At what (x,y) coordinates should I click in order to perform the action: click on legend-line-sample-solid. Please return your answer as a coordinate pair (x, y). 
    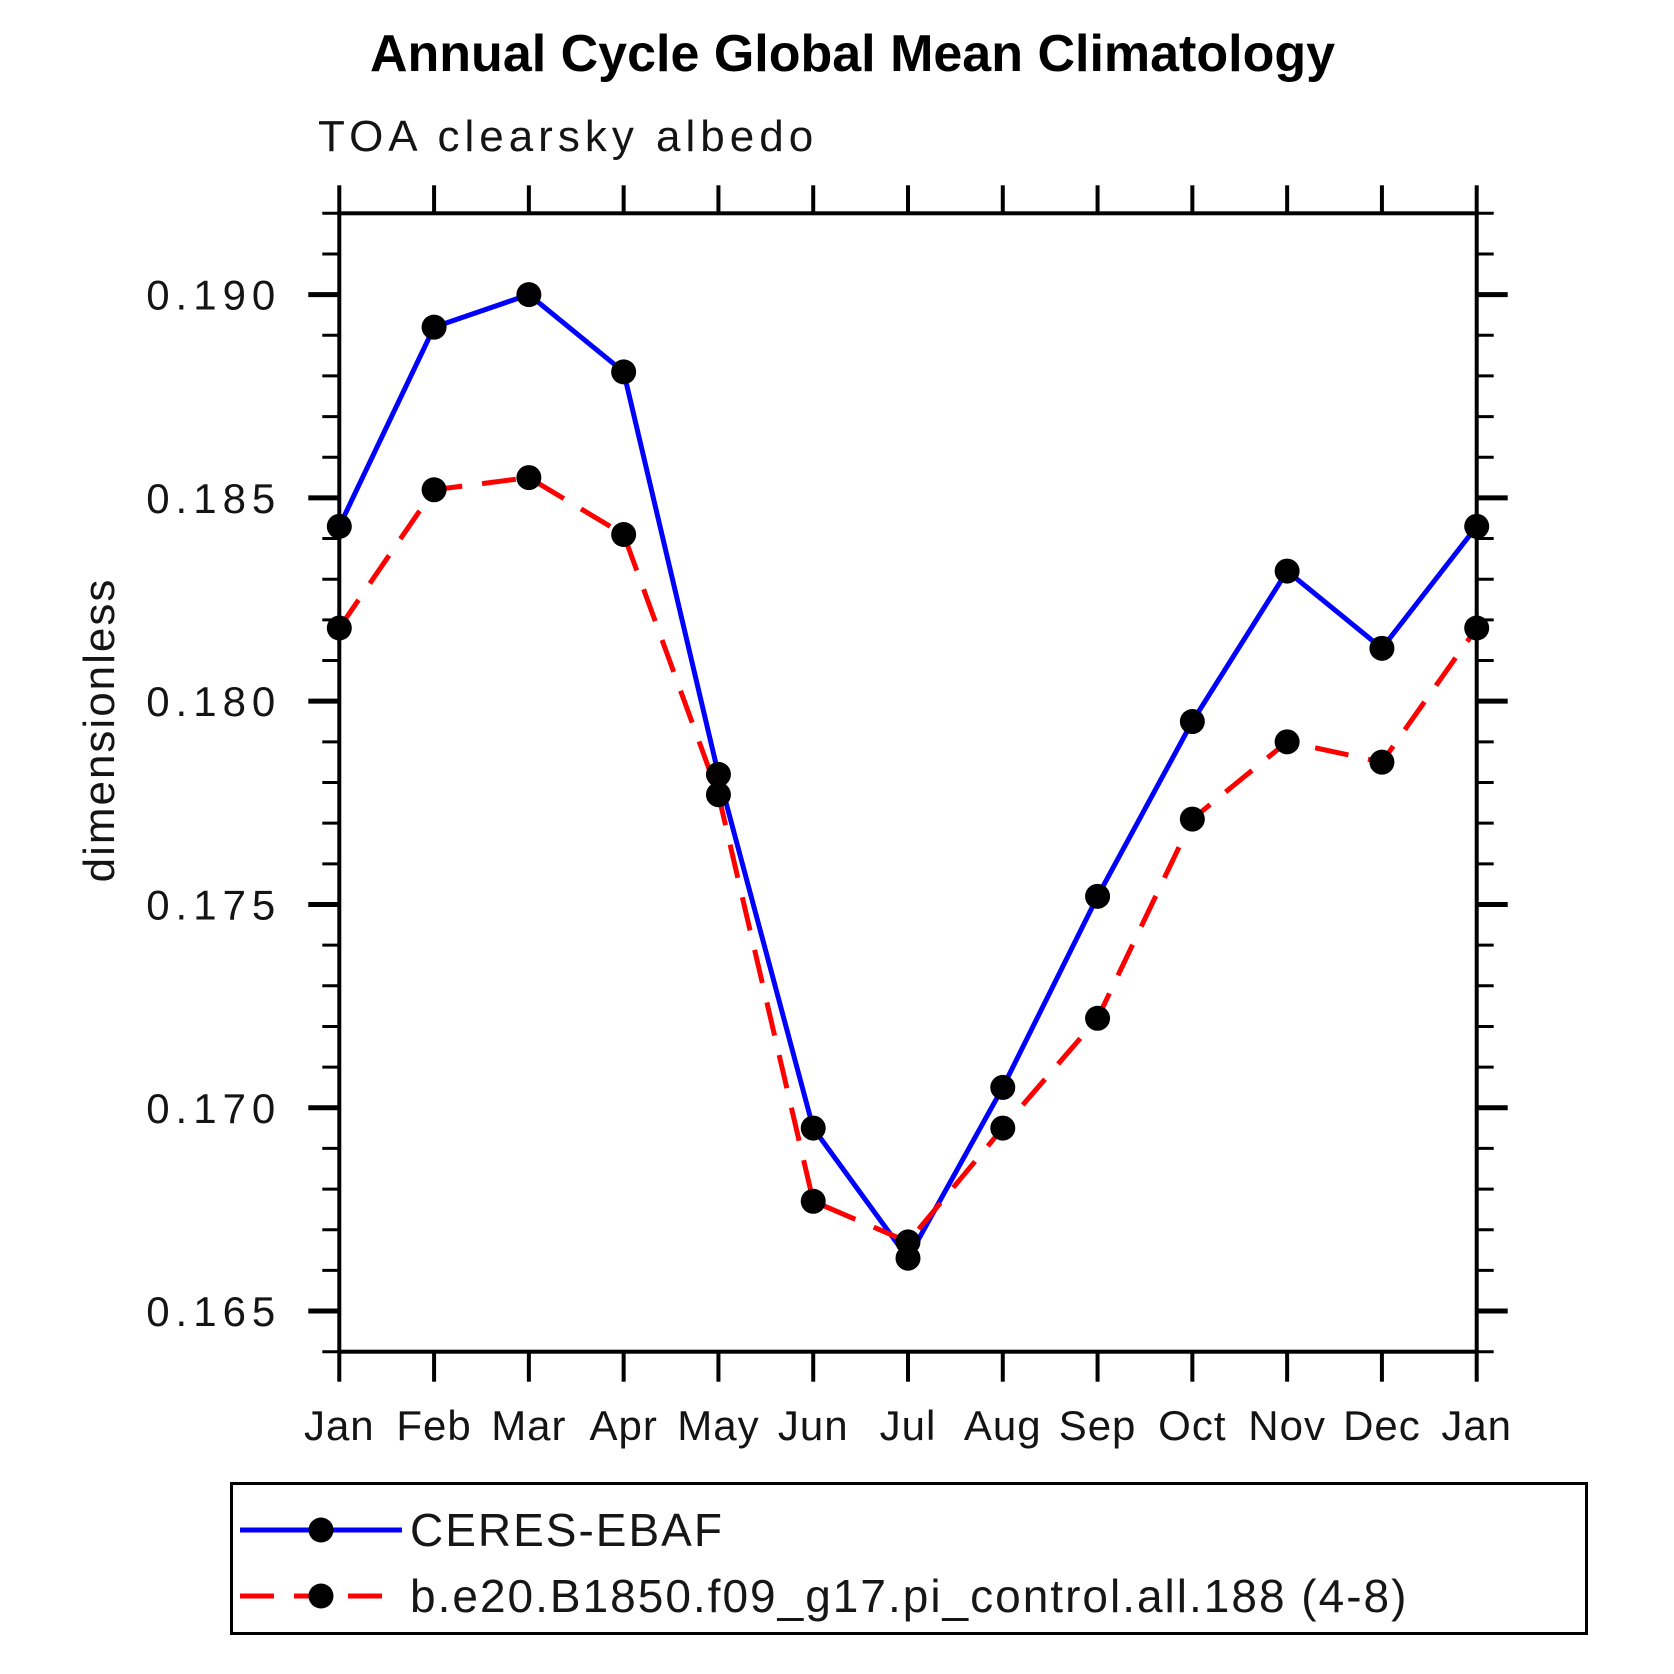
    Looking at the image, I should click on (321, 1530).